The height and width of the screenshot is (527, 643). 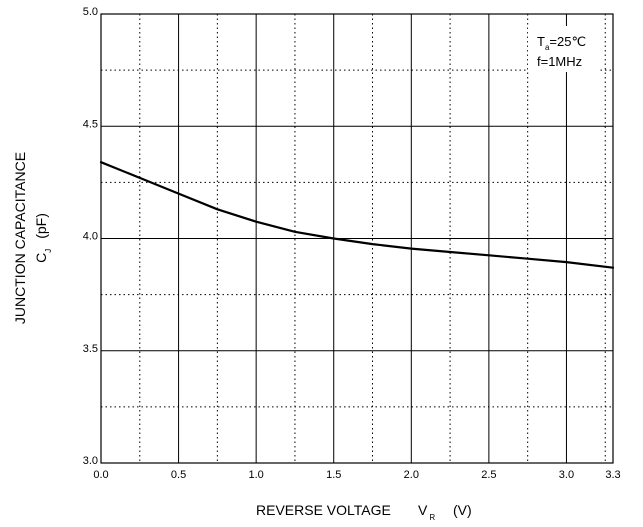 What do you see at coordinates (20, 238) in the screenshot?
I see `y-axis-label: JUNCTION CAPACITANCE` at bounding box center [20, 238].